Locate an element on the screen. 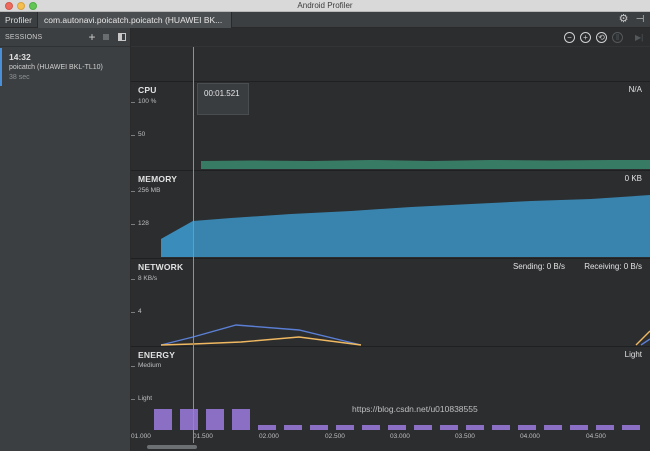  sessions-header: SESSIONS + is located at coordinates (65, 37).